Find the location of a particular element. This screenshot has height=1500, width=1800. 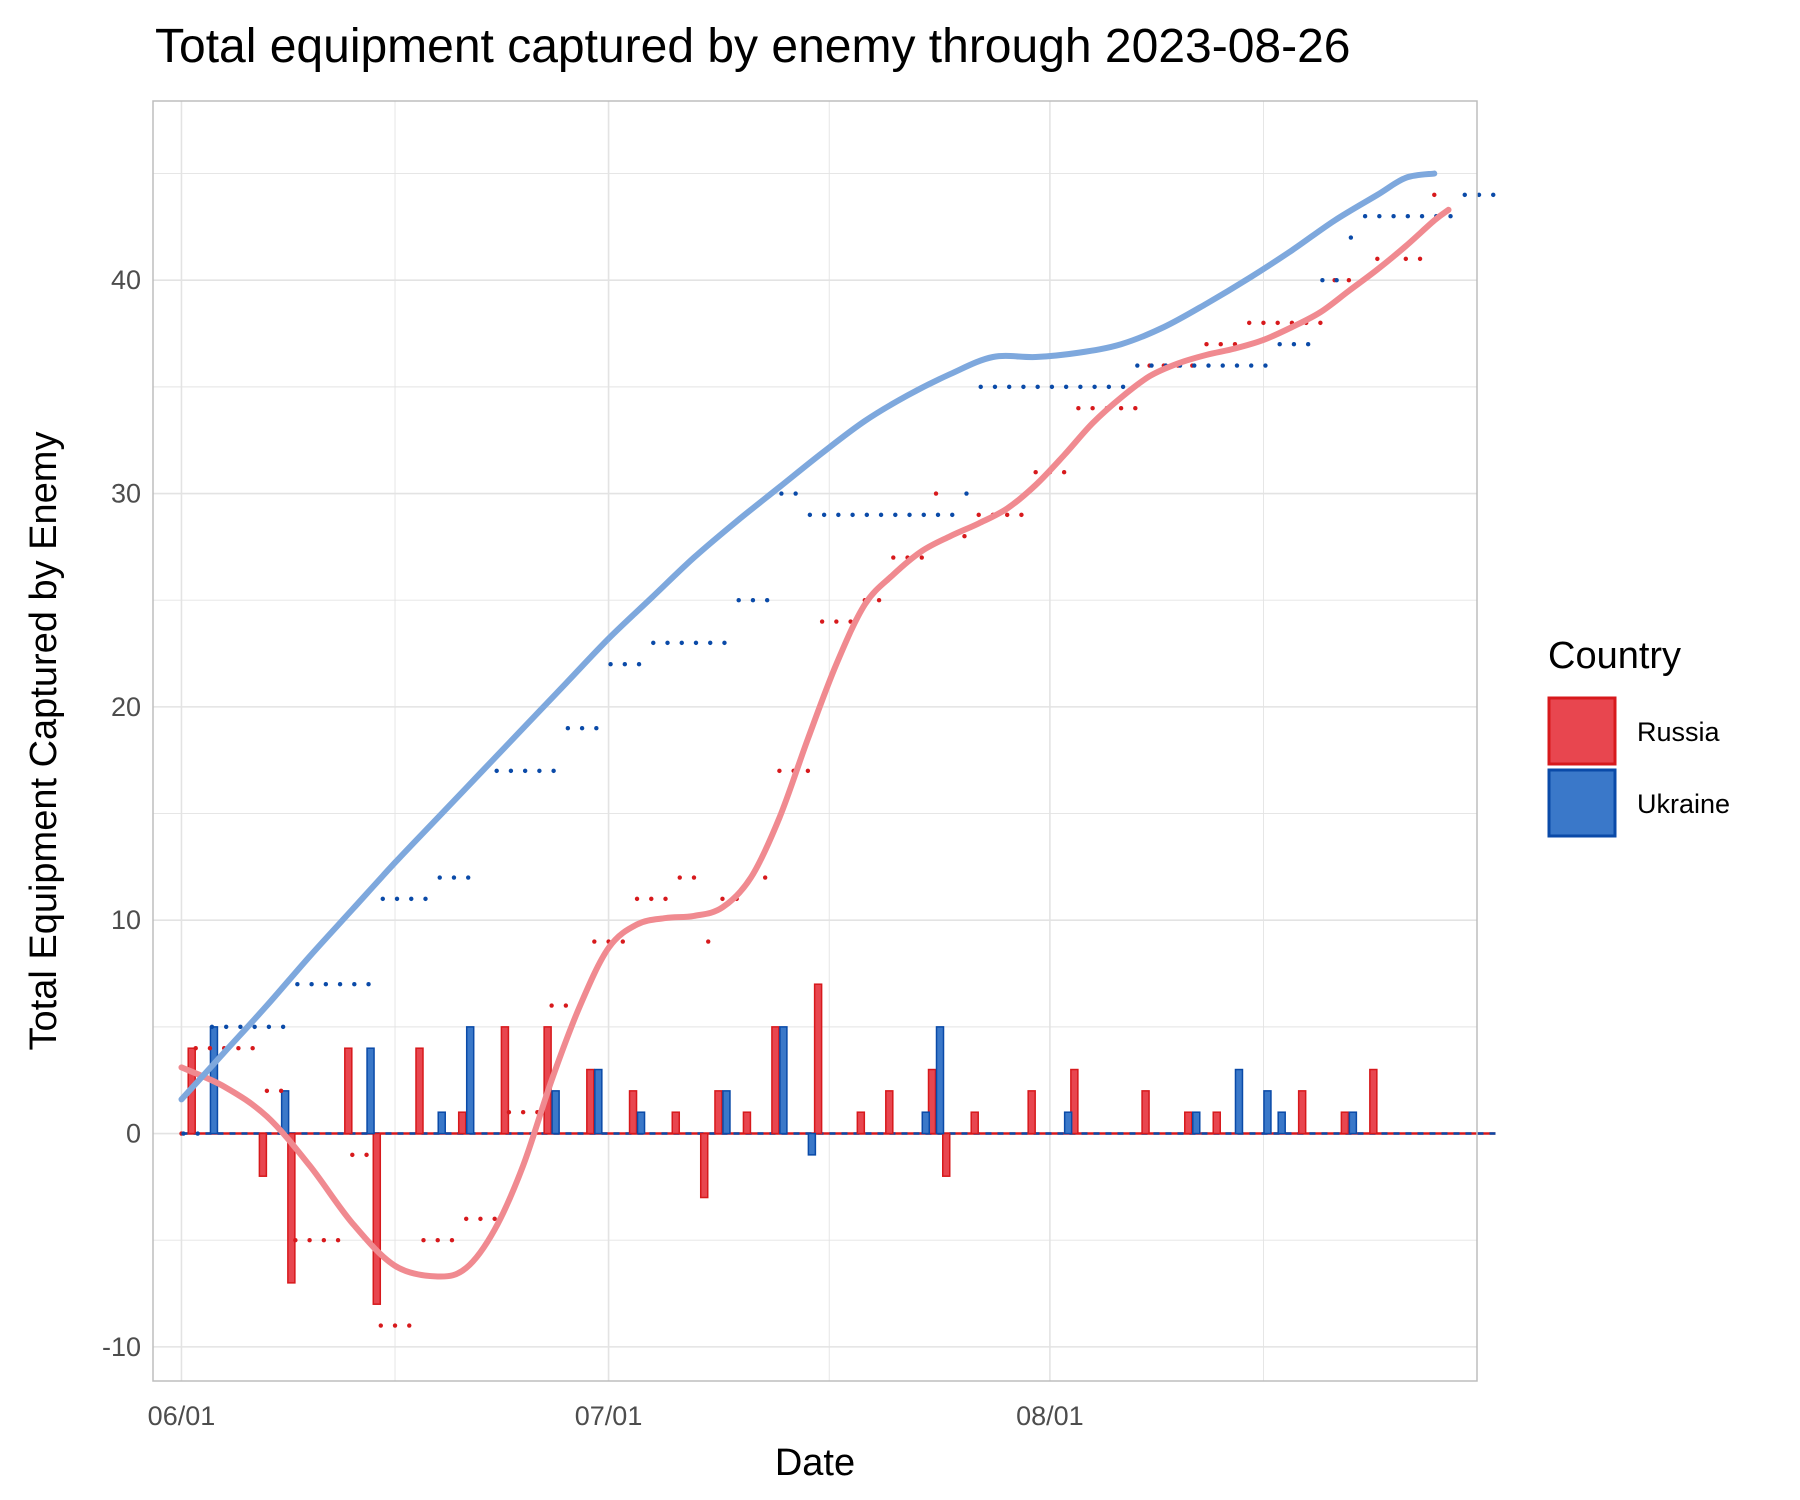

legend: Country Russia Ukraine is located at coordinates (1638, 736).